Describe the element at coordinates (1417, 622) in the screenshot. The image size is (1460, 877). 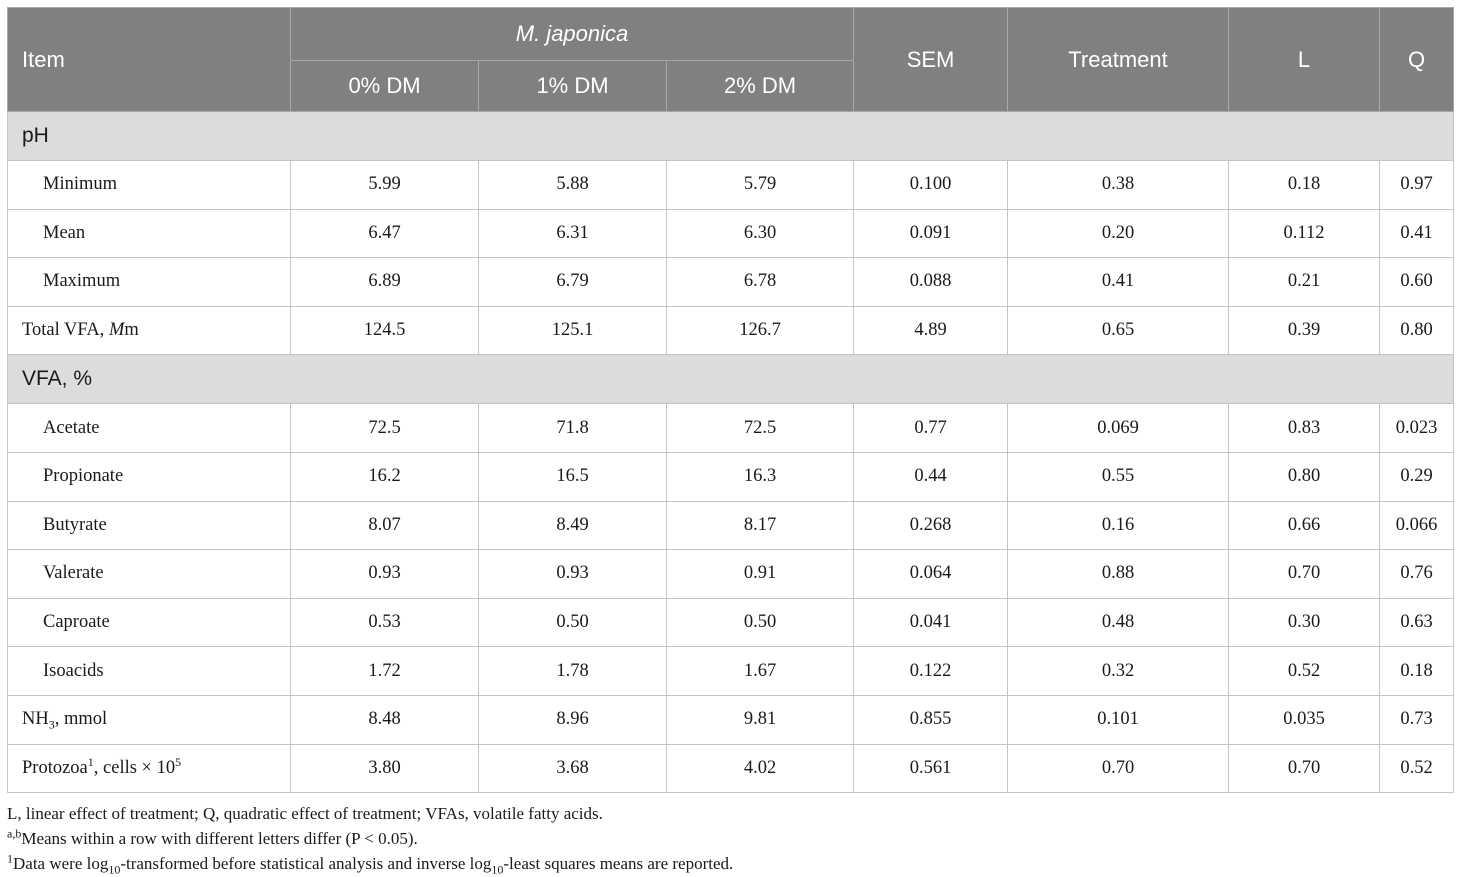
I see `cell-q: 0.63` at that location.